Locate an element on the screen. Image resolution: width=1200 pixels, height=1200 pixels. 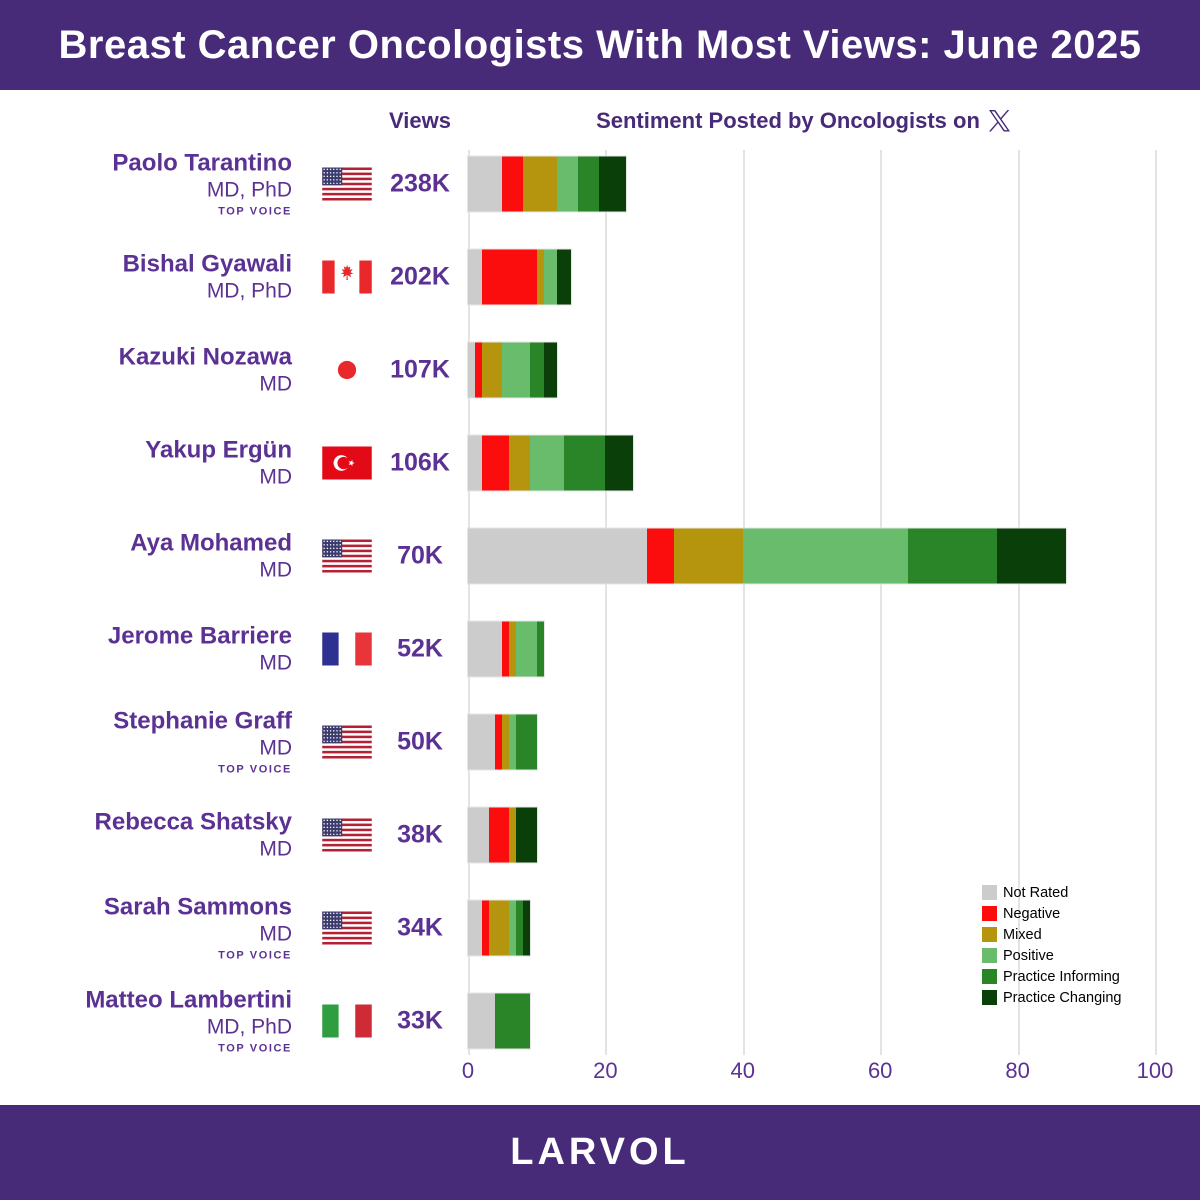
larvol-logo: LARVOL is located at coordinates (600, 1152).